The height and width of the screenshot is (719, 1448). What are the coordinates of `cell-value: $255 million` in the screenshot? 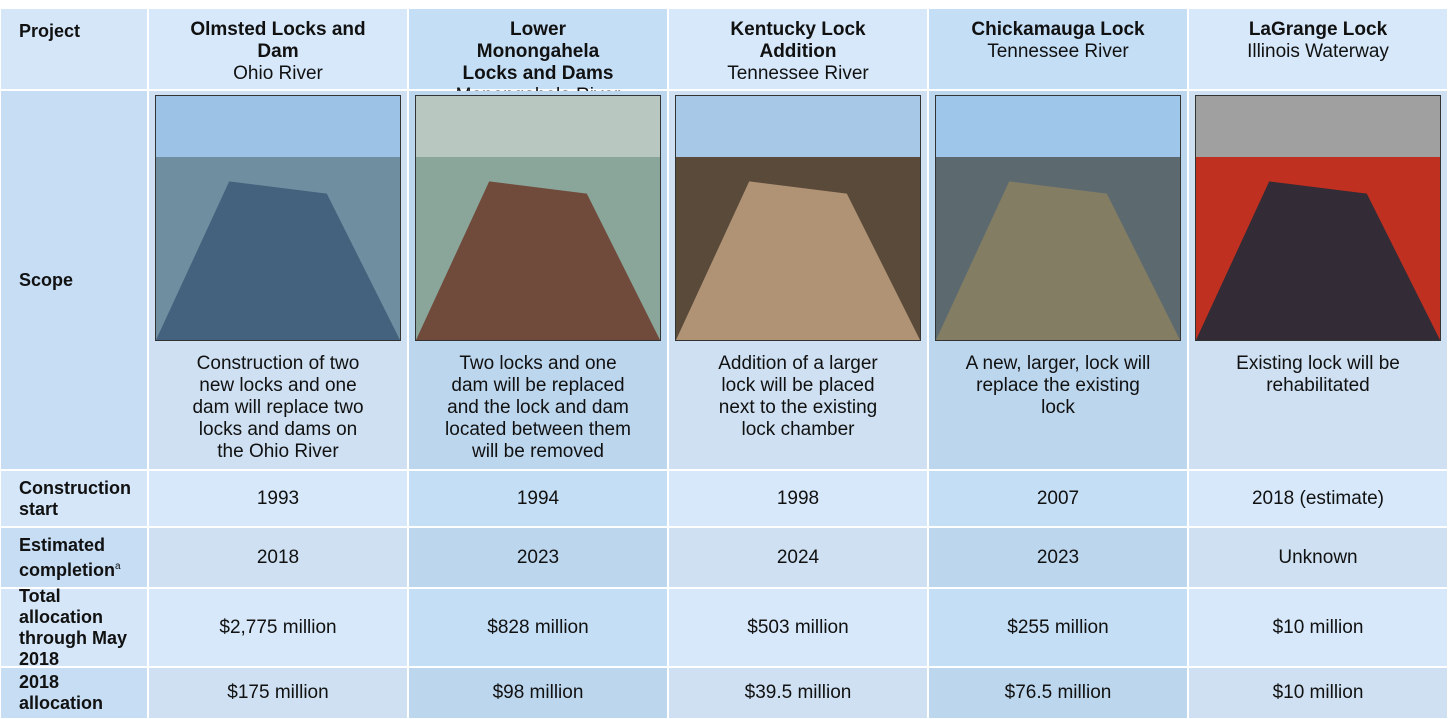 It's located at (1058, 627).